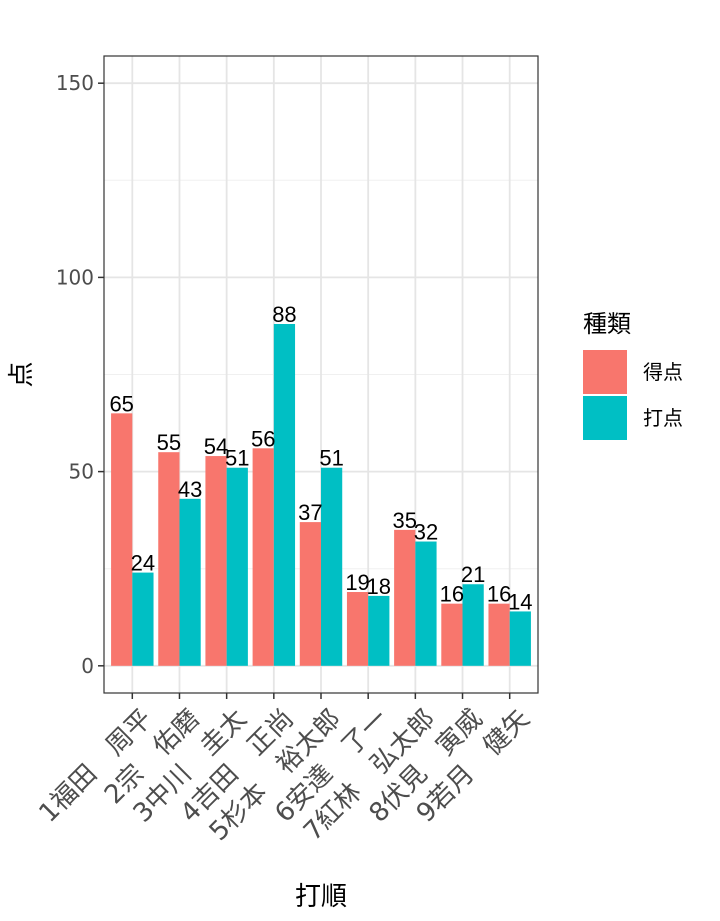  What do you see at coordinates (379, 630) in the screenshot?
I see `bar-打点-6` at bounding box center [379, 630].